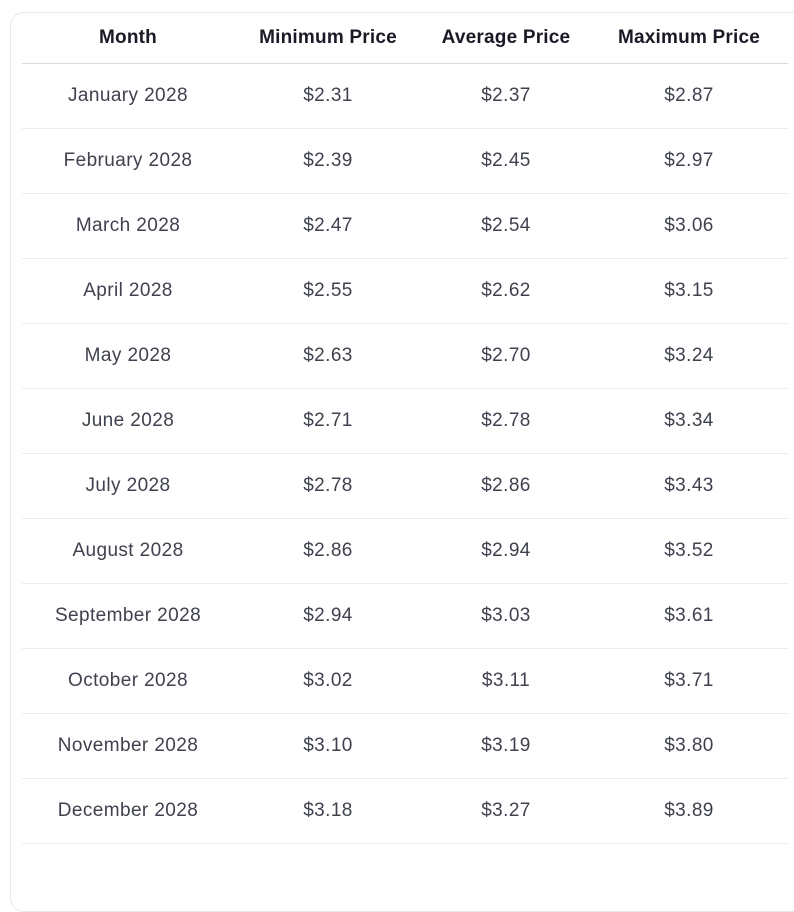  I want to click on max-price-cell: $2.97, so click(689, 161).